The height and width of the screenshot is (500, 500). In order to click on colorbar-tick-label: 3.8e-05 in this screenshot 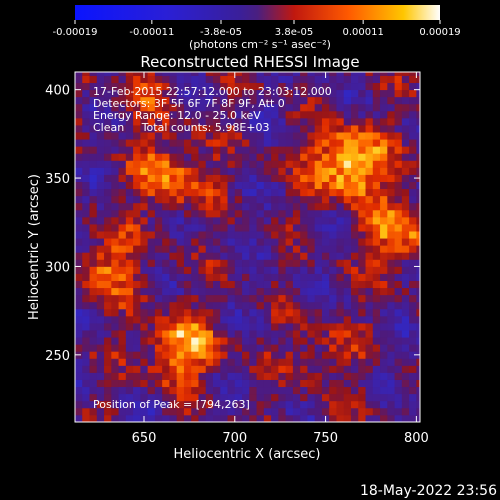, I will do `click(294, 32)`.